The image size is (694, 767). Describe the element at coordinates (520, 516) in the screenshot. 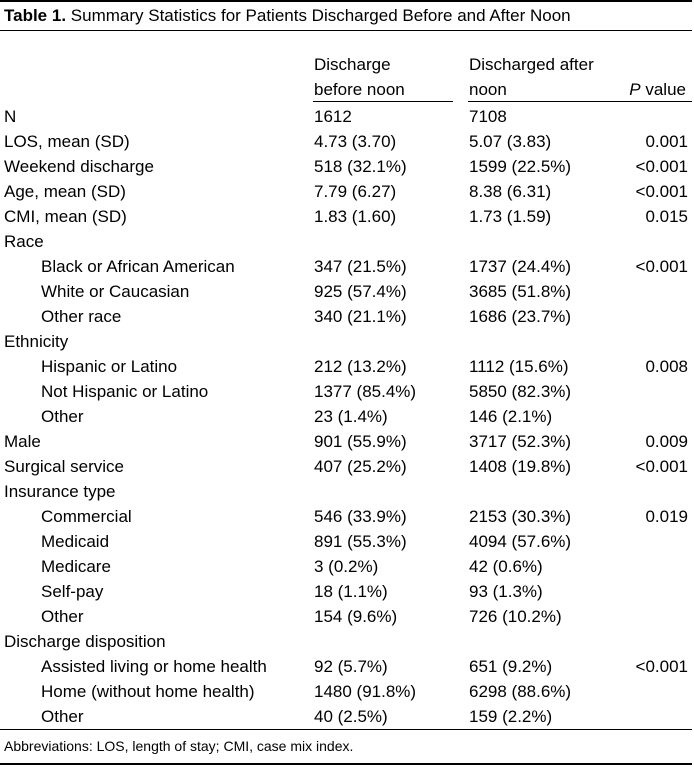

I see `after-noon-value: 2153 (30.3%)` at that location.